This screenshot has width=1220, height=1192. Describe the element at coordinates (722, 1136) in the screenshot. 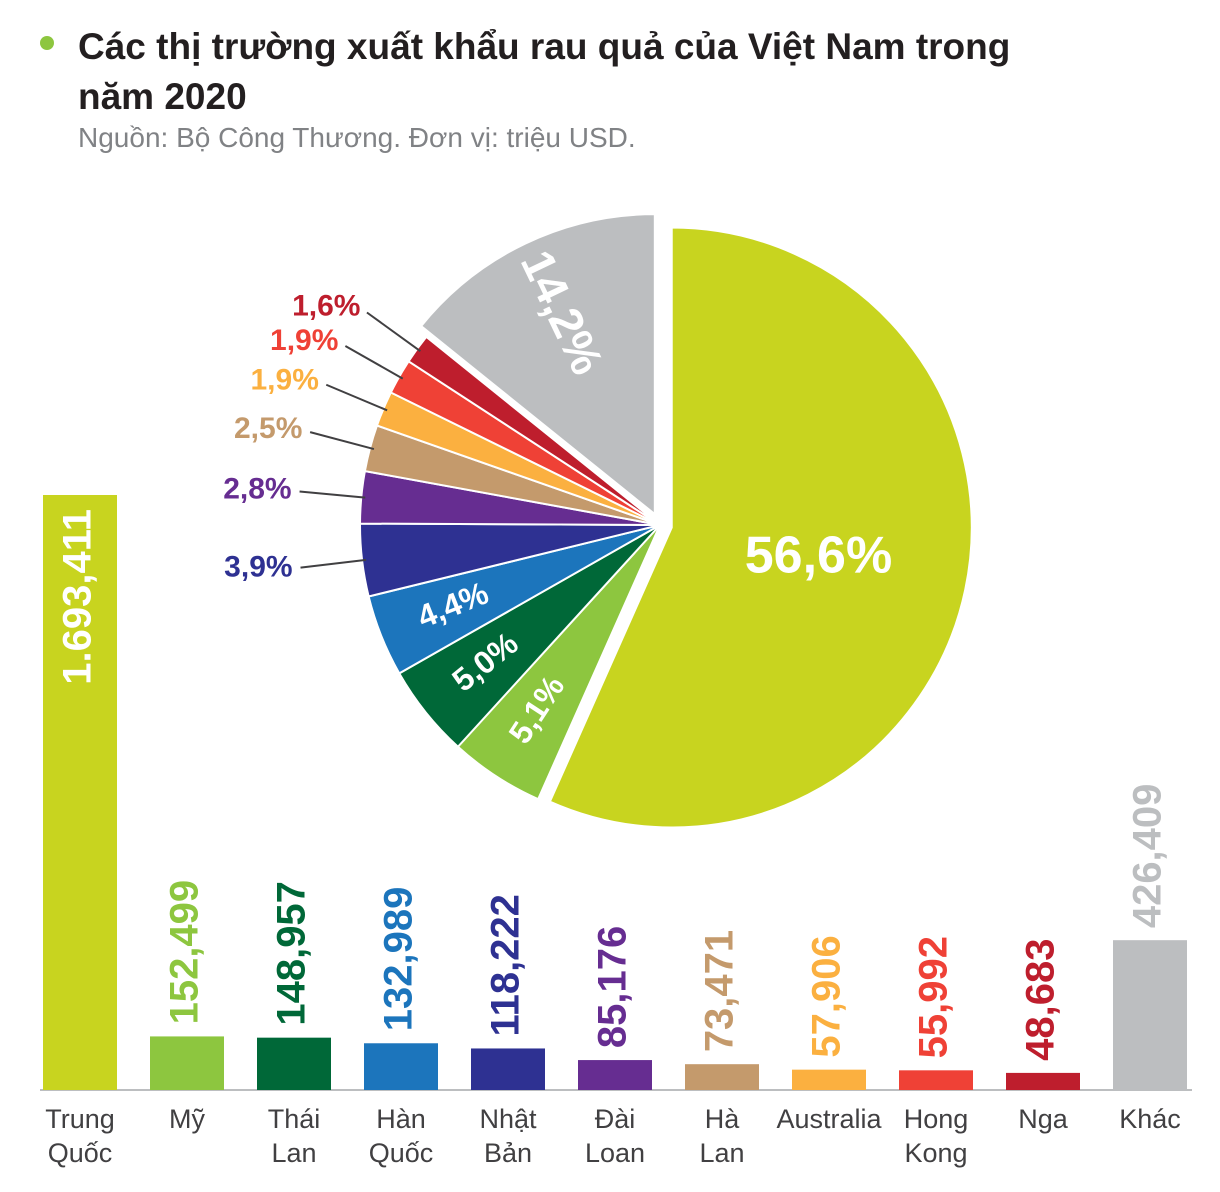

I see `category-label: Hà Lan` at that location.